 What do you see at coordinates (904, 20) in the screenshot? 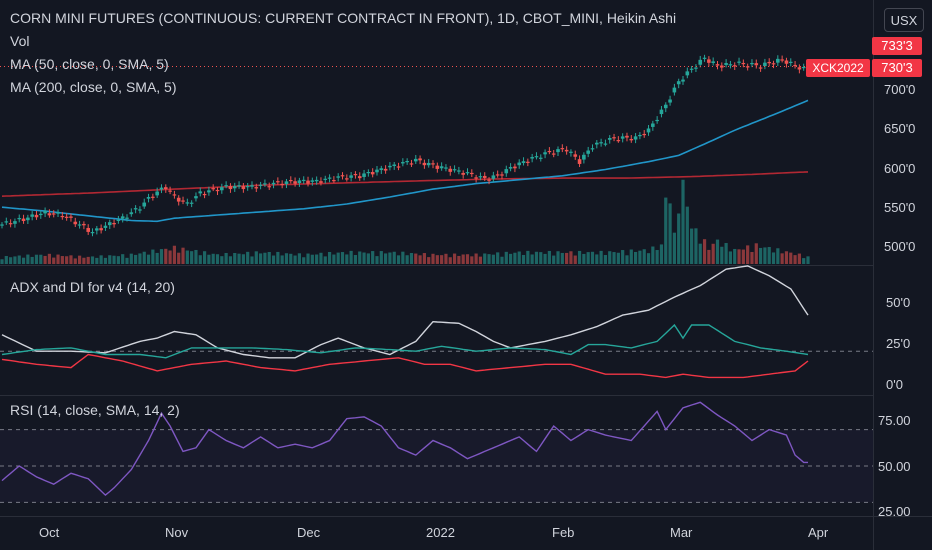
I see `currency-button: USX` at bounding box center [904, 20].